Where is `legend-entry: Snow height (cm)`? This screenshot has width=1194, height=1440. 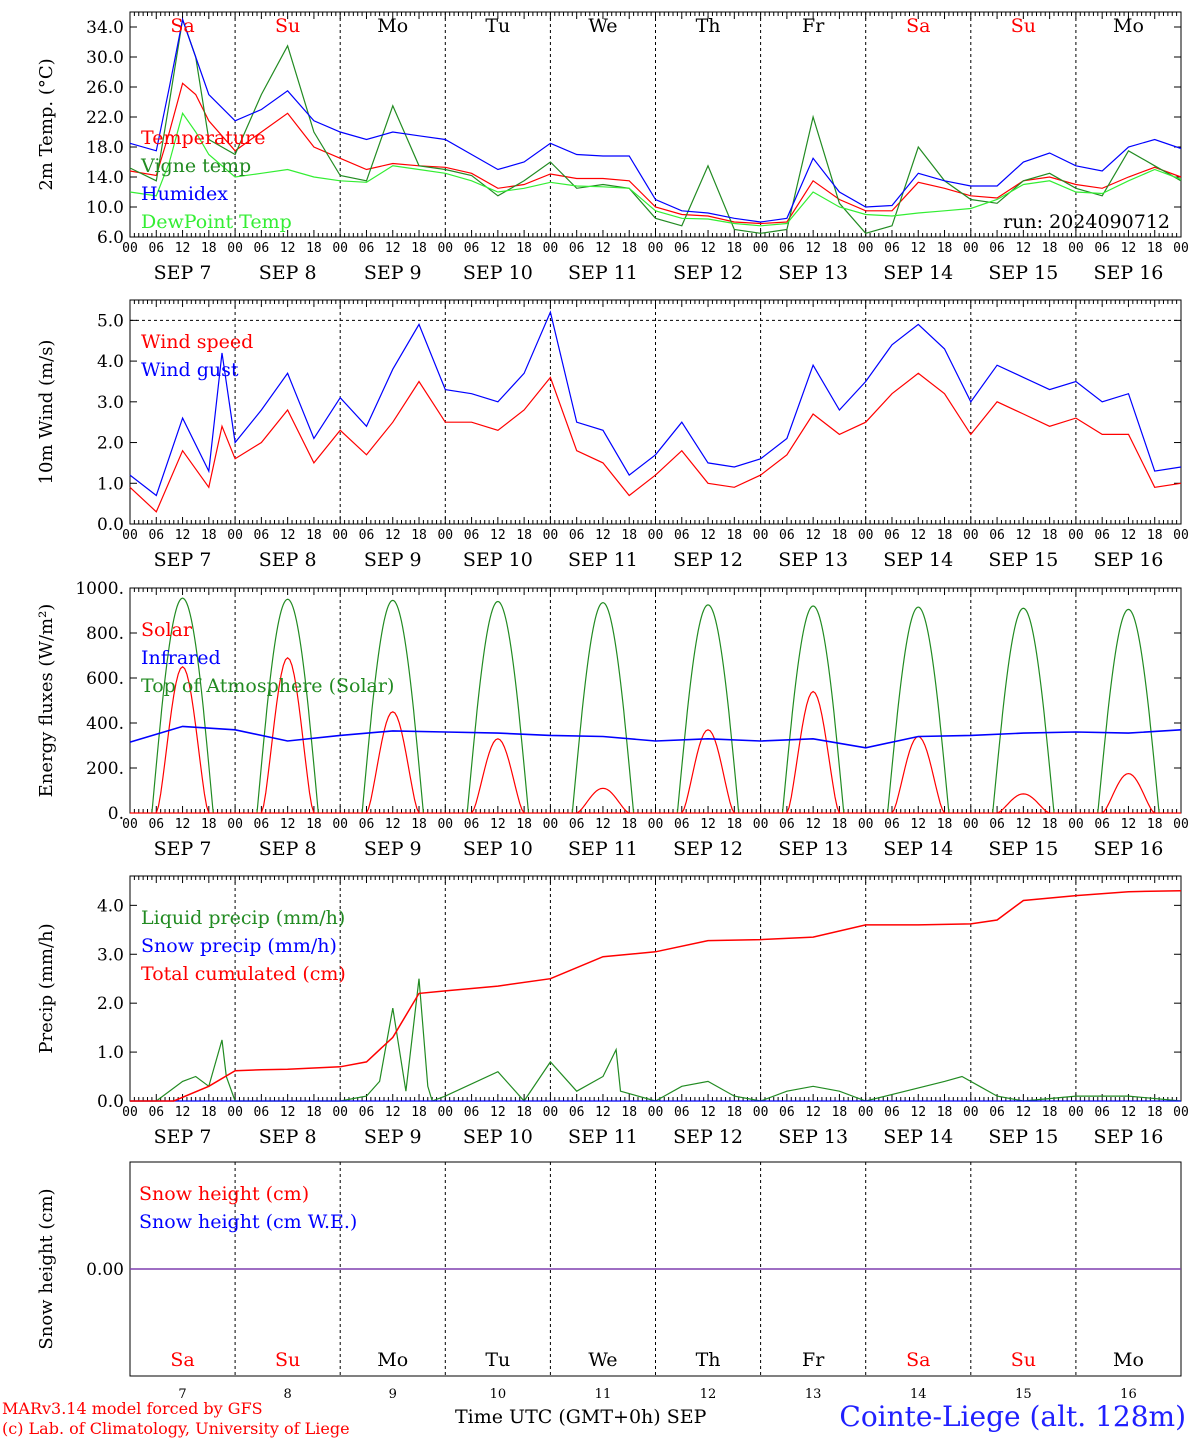
legend-entry: Snow height (cm) is located at coordinates (224, 1194).